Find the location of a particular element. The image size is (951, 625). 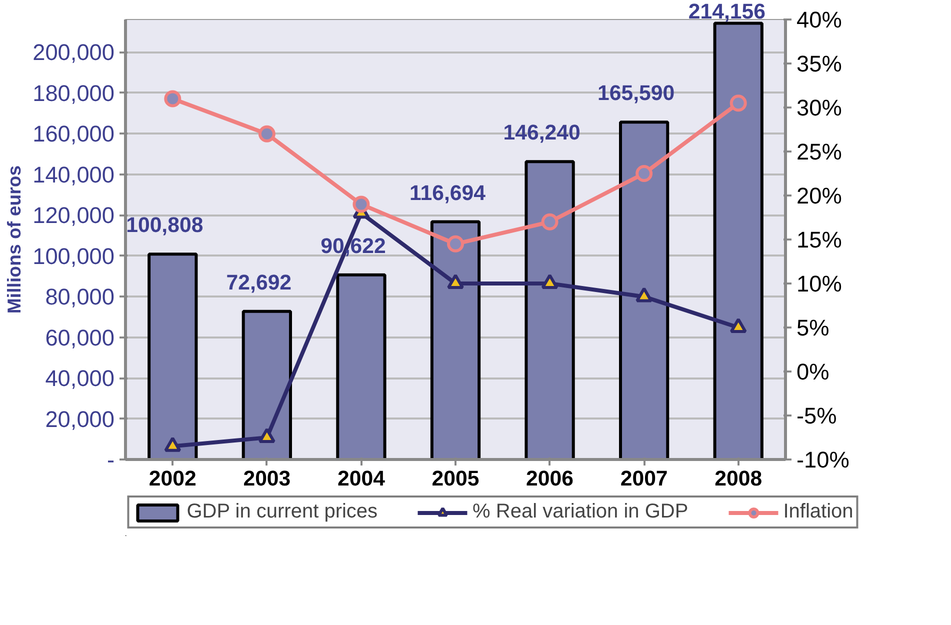

legend-label: GDP in current prices is located at coordinates (282, 512).